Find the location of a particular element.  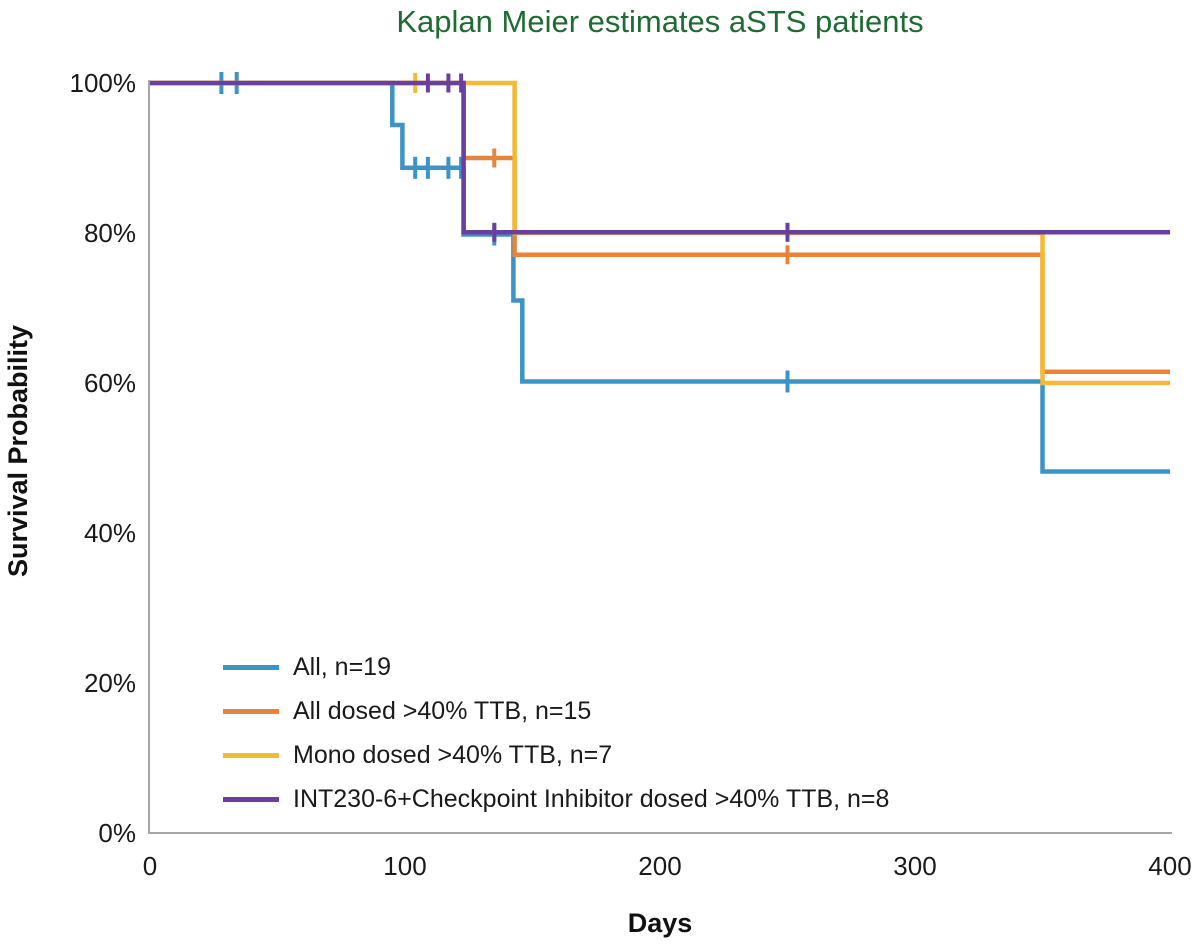

legend-label: All dosed >40% TTB, n=15 is located at coordinates (442, 710).